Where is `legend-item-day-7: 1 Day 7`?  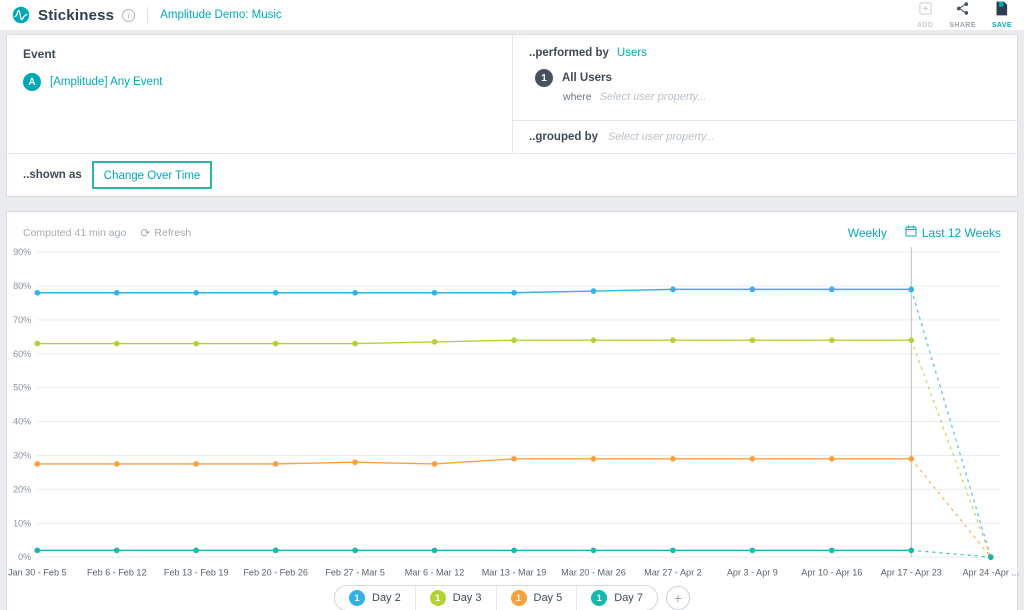 legend-item-day-7: 1 Day 7 is located at coordinates (616, 598).